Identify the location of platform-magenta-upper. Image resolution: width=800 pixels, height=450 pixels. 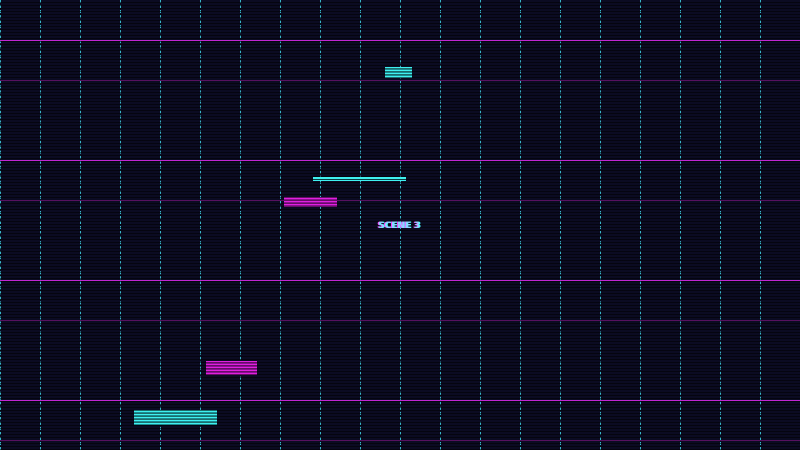
(310, 202).